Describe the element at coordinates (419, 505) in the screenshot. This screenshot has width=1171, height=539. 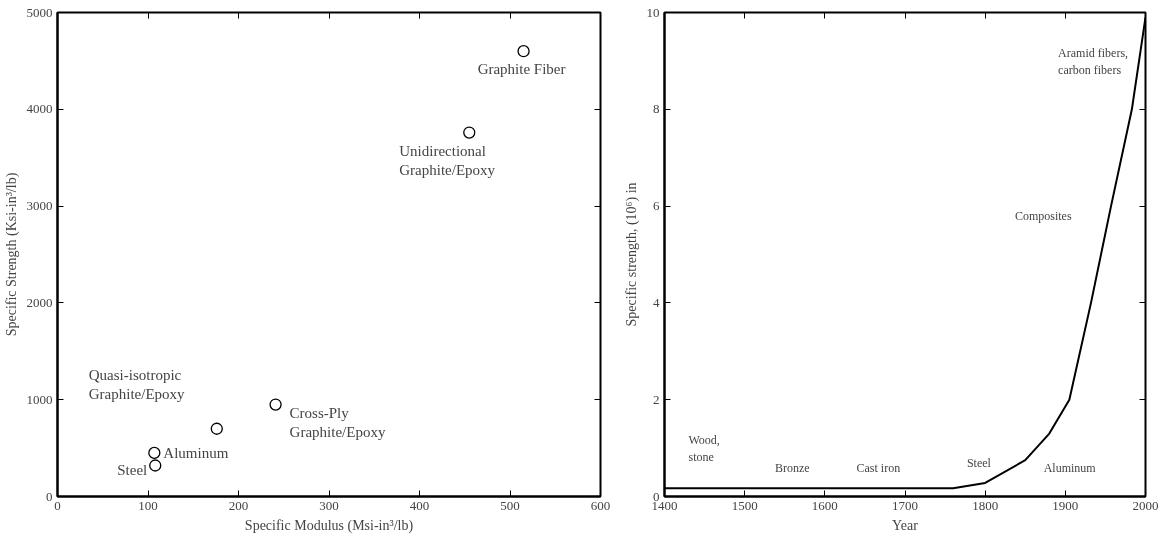
I see `x-tick-label: 400` at that location.